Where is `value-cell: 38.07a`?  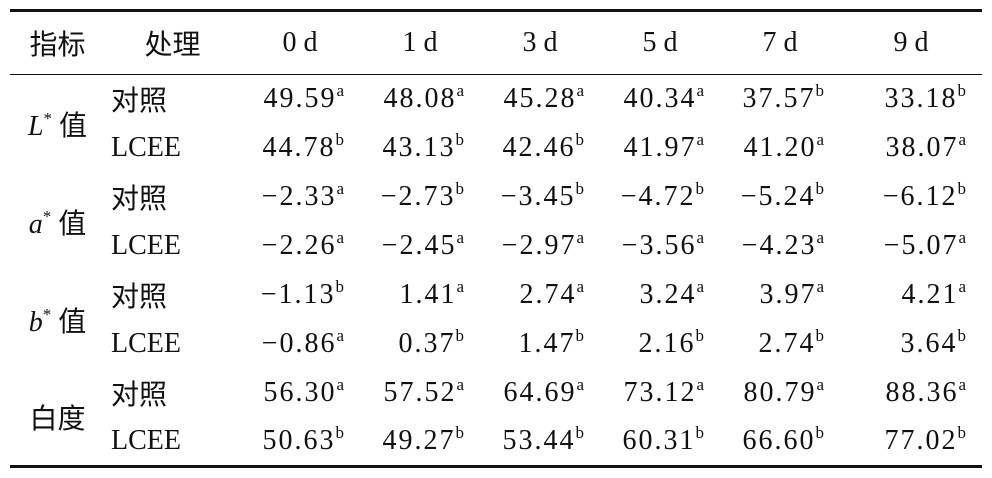
value-cell: 38.07a is located at coordinates (911, 148).